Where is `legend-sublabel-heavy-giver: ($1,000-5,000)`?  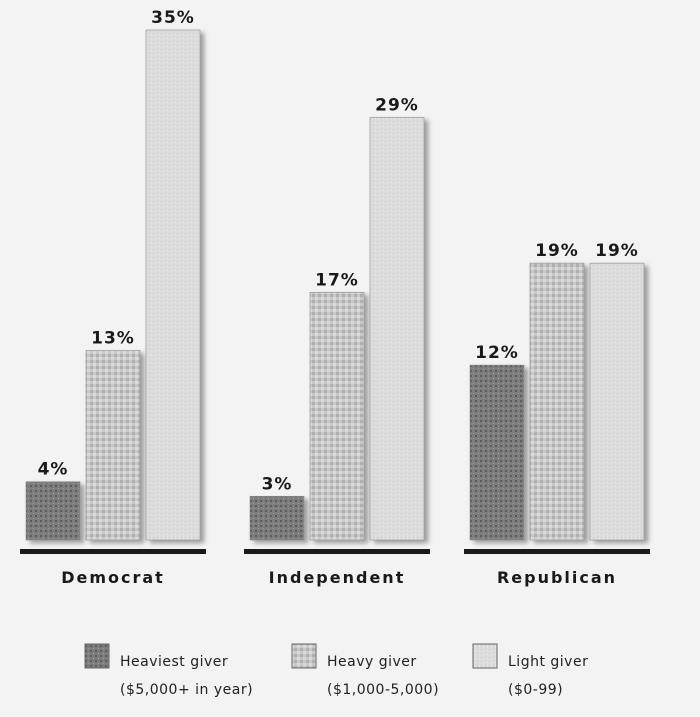
legend-sublabel-heavy-giver: ($1,000-5,000) is located at coordinates (383, 690).